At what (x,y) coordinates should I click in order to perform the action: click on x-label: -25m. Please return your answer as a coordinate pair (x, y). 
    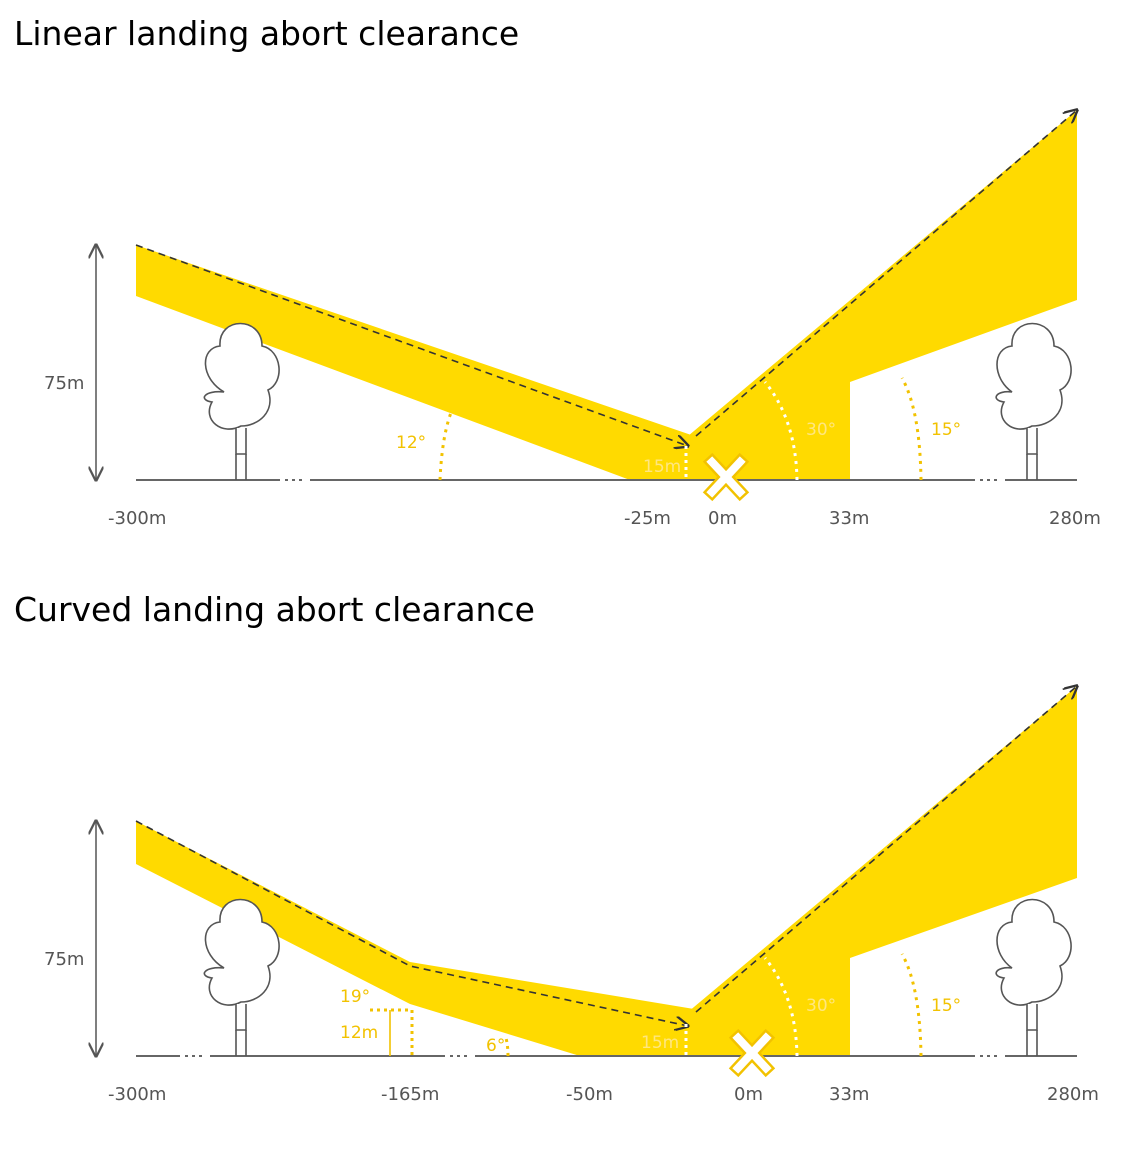
    Looking at the image, I should click on (647, 518).